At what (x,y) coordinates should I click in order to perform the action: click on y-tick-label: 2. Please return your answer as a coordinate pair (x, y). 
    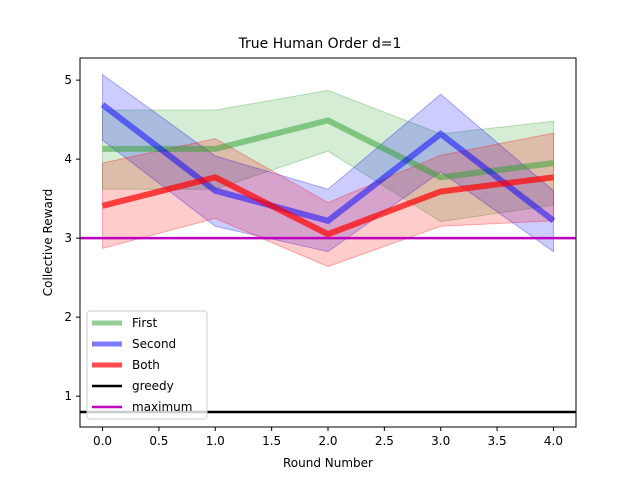
    Looking at the image, I should click on (68, 317).